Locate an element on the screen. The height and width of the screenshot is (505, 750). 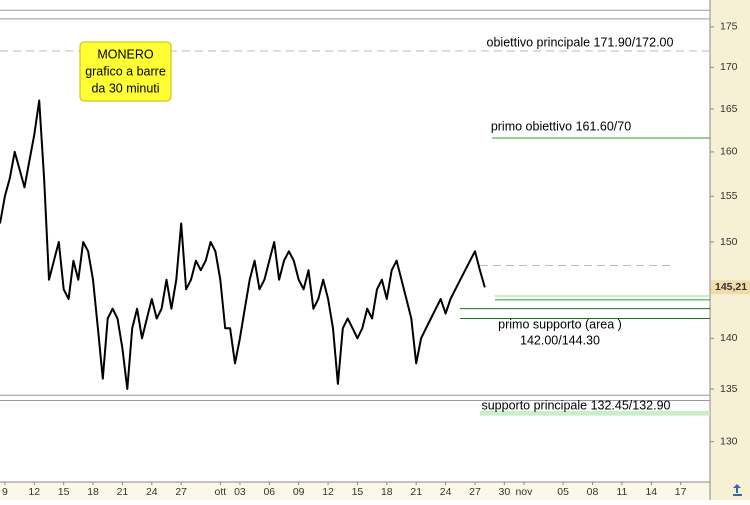
y-tick-label: 130 is located at coordinates (729, 441).